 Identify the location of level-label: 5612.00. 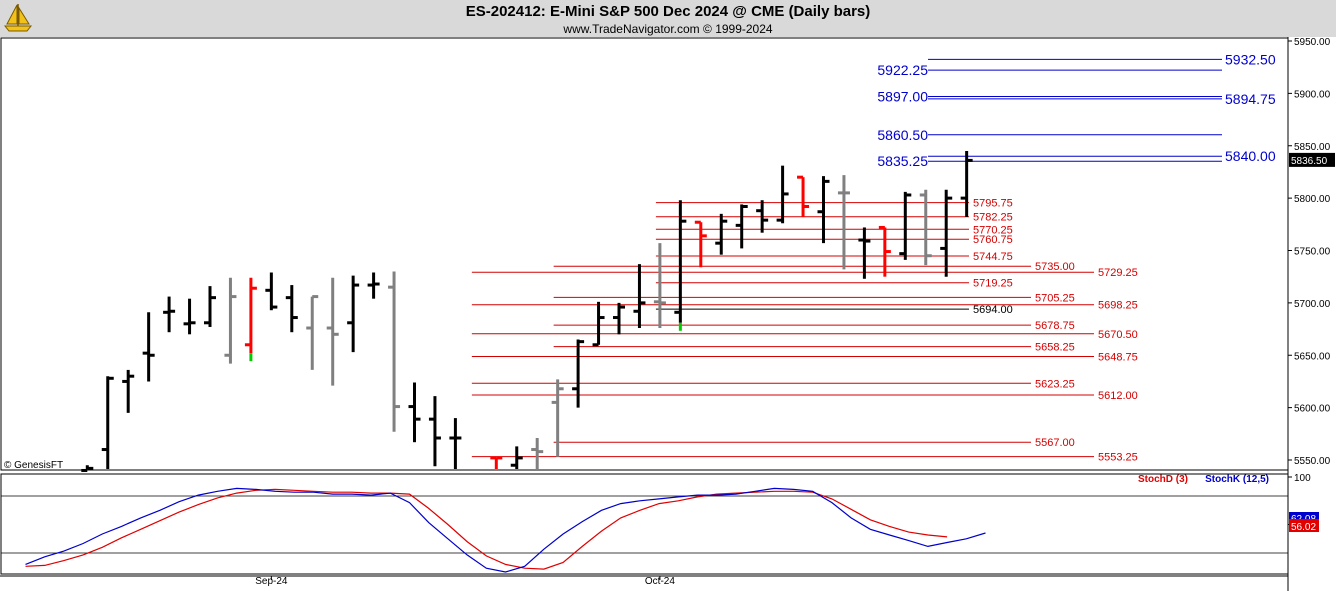
(1118, 396).